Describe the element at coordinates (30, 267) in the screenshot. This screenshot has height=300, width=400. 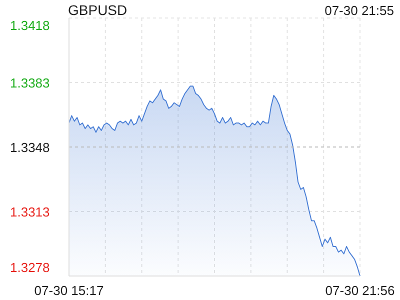
I see `y-tick-label: 1.3278` at that location.